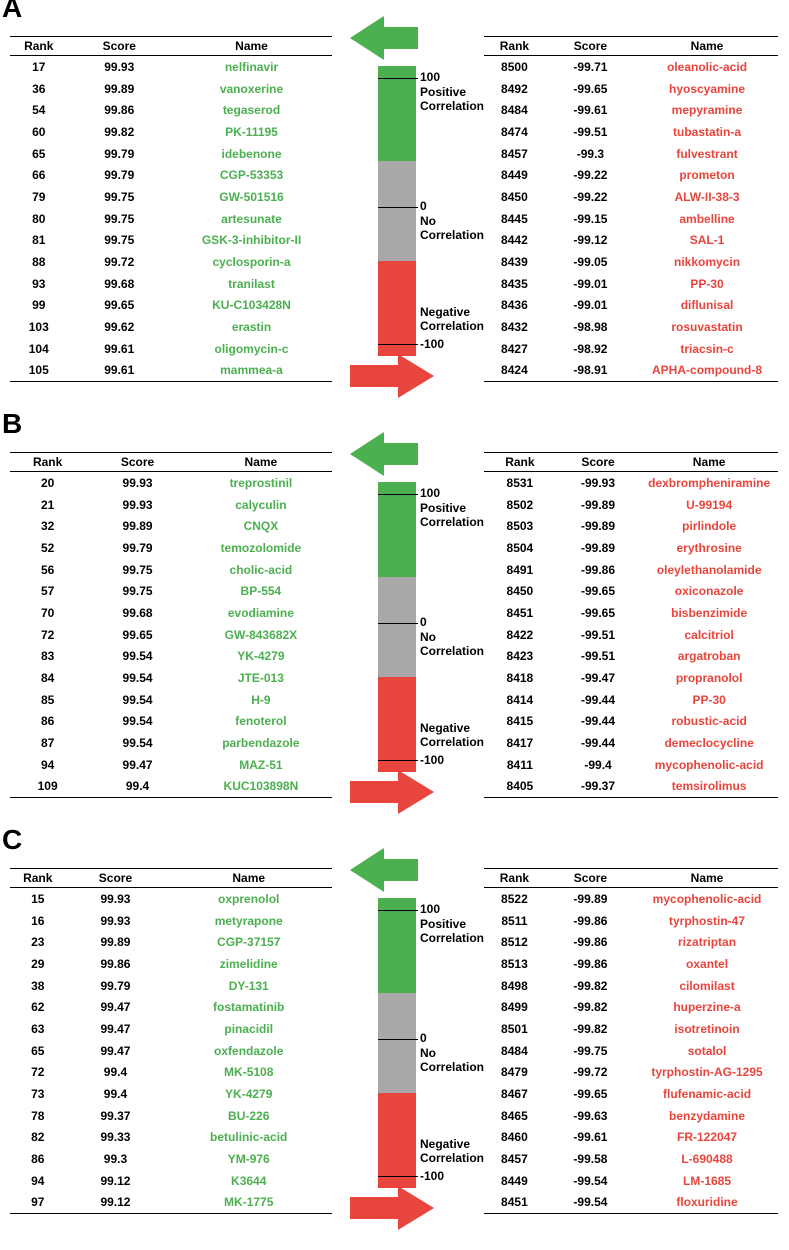 The width and height of the screenshot is (789, 1250). What do you see at coordinates (261, 743) in the screenshot?
I see `drug-name-cell: parbendazole` at bounding box center [261, 743].